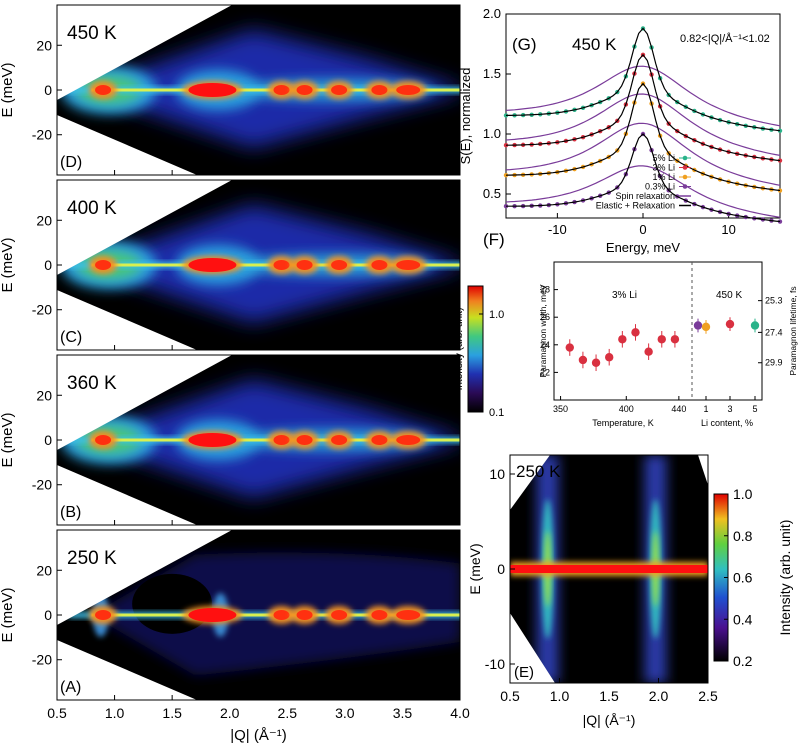 This screenshot has height=746, width=800. I want to click on legend-label: Elastic + Relaxation, so click(635, 206).